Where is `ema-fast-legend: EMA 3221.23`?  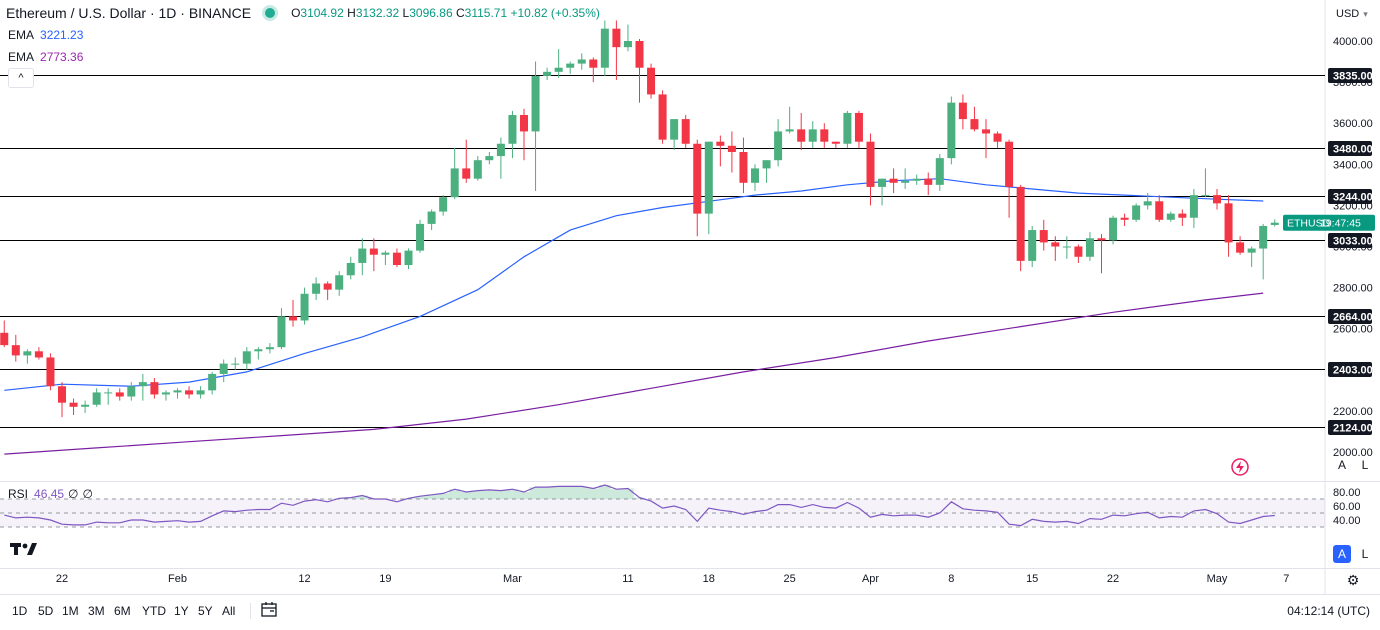
ema-fast-legend: EMA 3221.23 is located at coordinates (46, 35).